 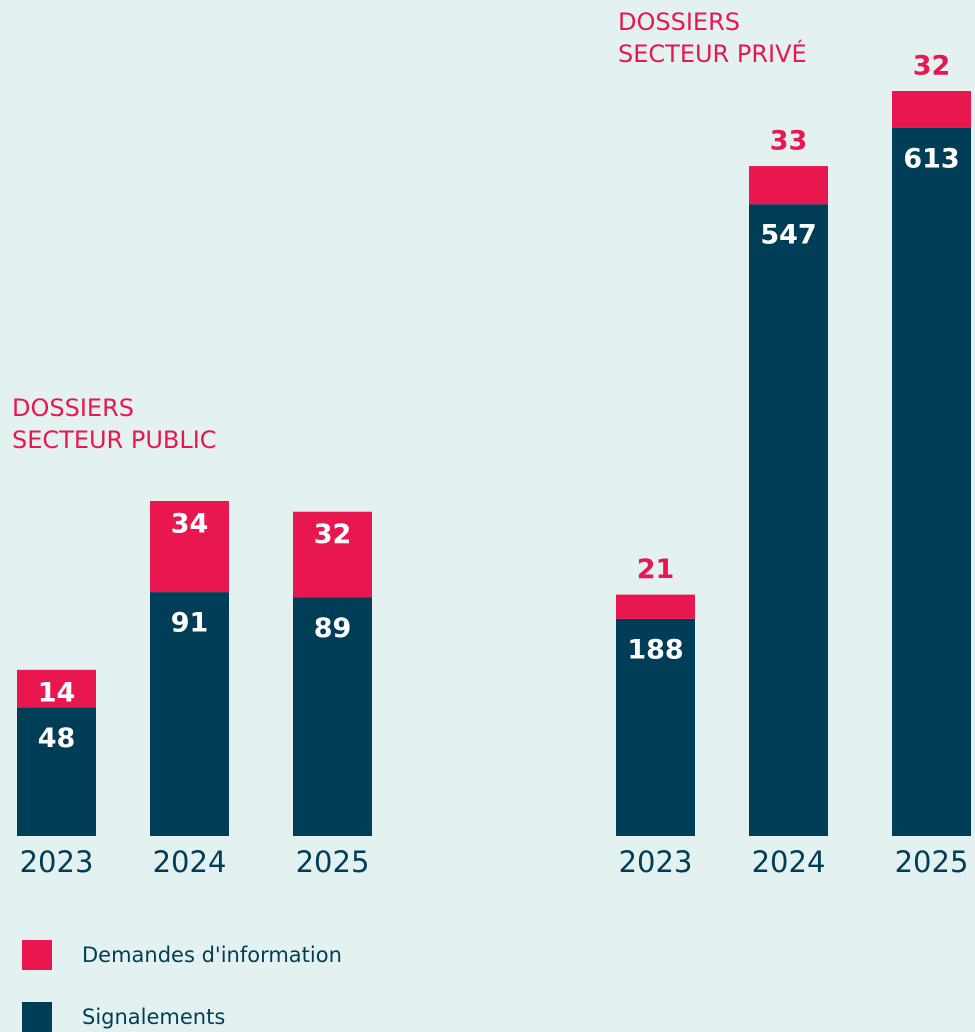 What do you see at coordinates (57, 692) in the screenshot?
I see `value-label: 14` at bounding box center [57, 692].